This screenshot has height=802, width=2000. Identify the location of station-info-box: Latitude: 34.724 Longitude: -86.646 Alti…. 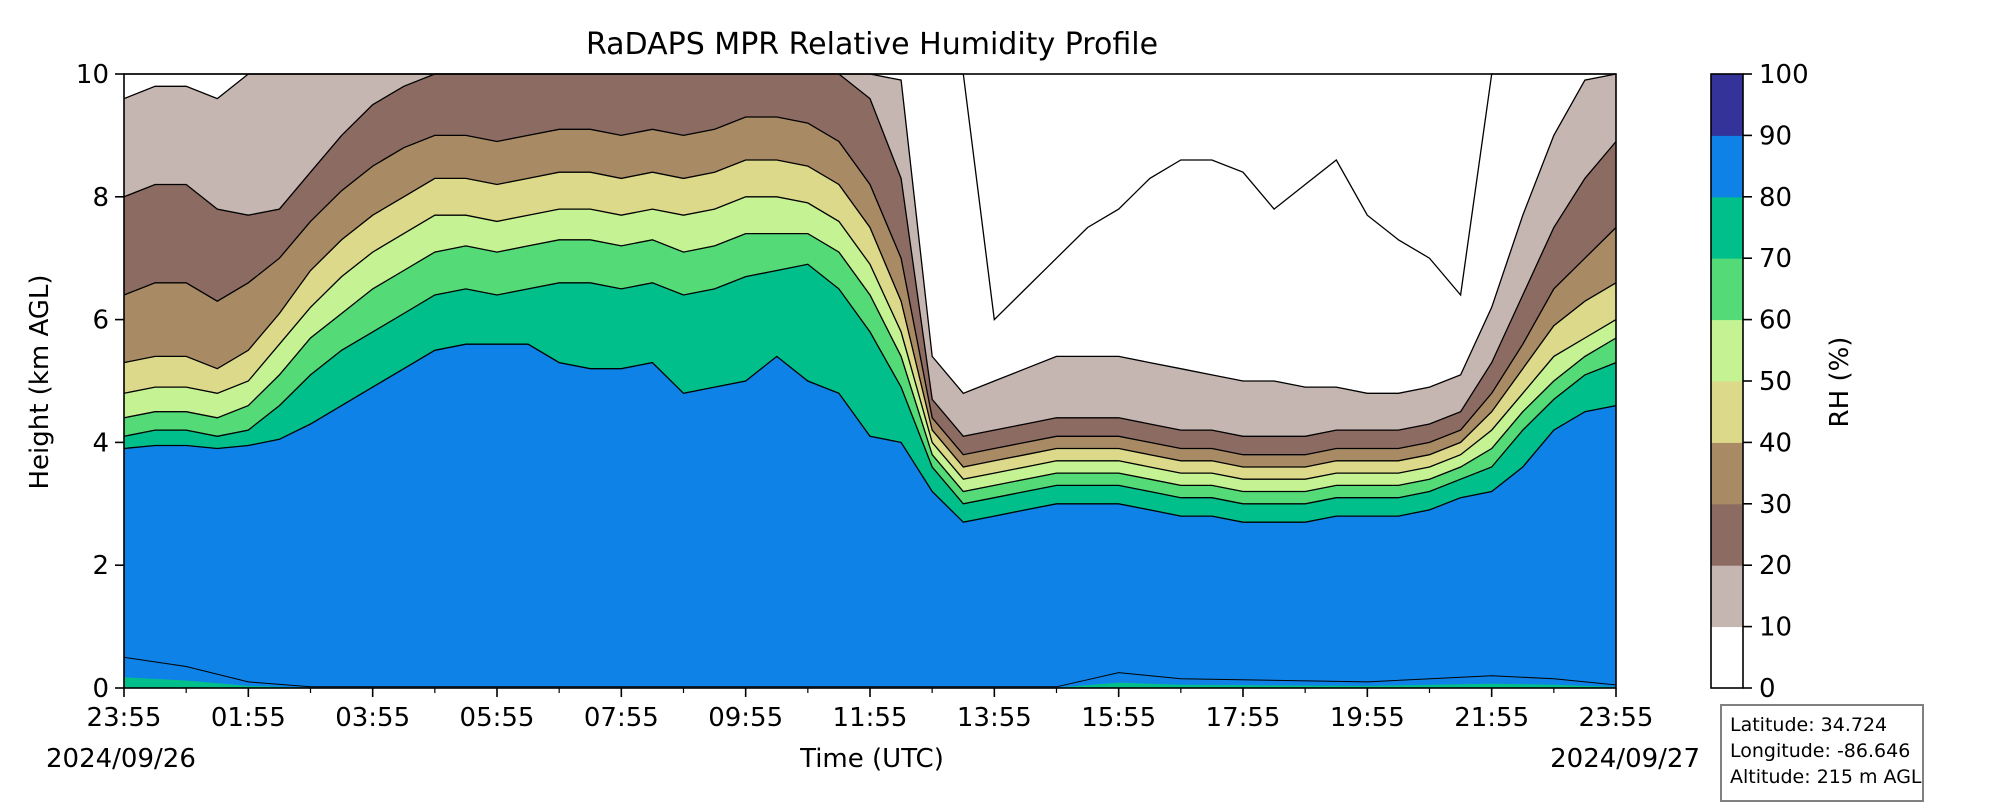
(1822, 753).